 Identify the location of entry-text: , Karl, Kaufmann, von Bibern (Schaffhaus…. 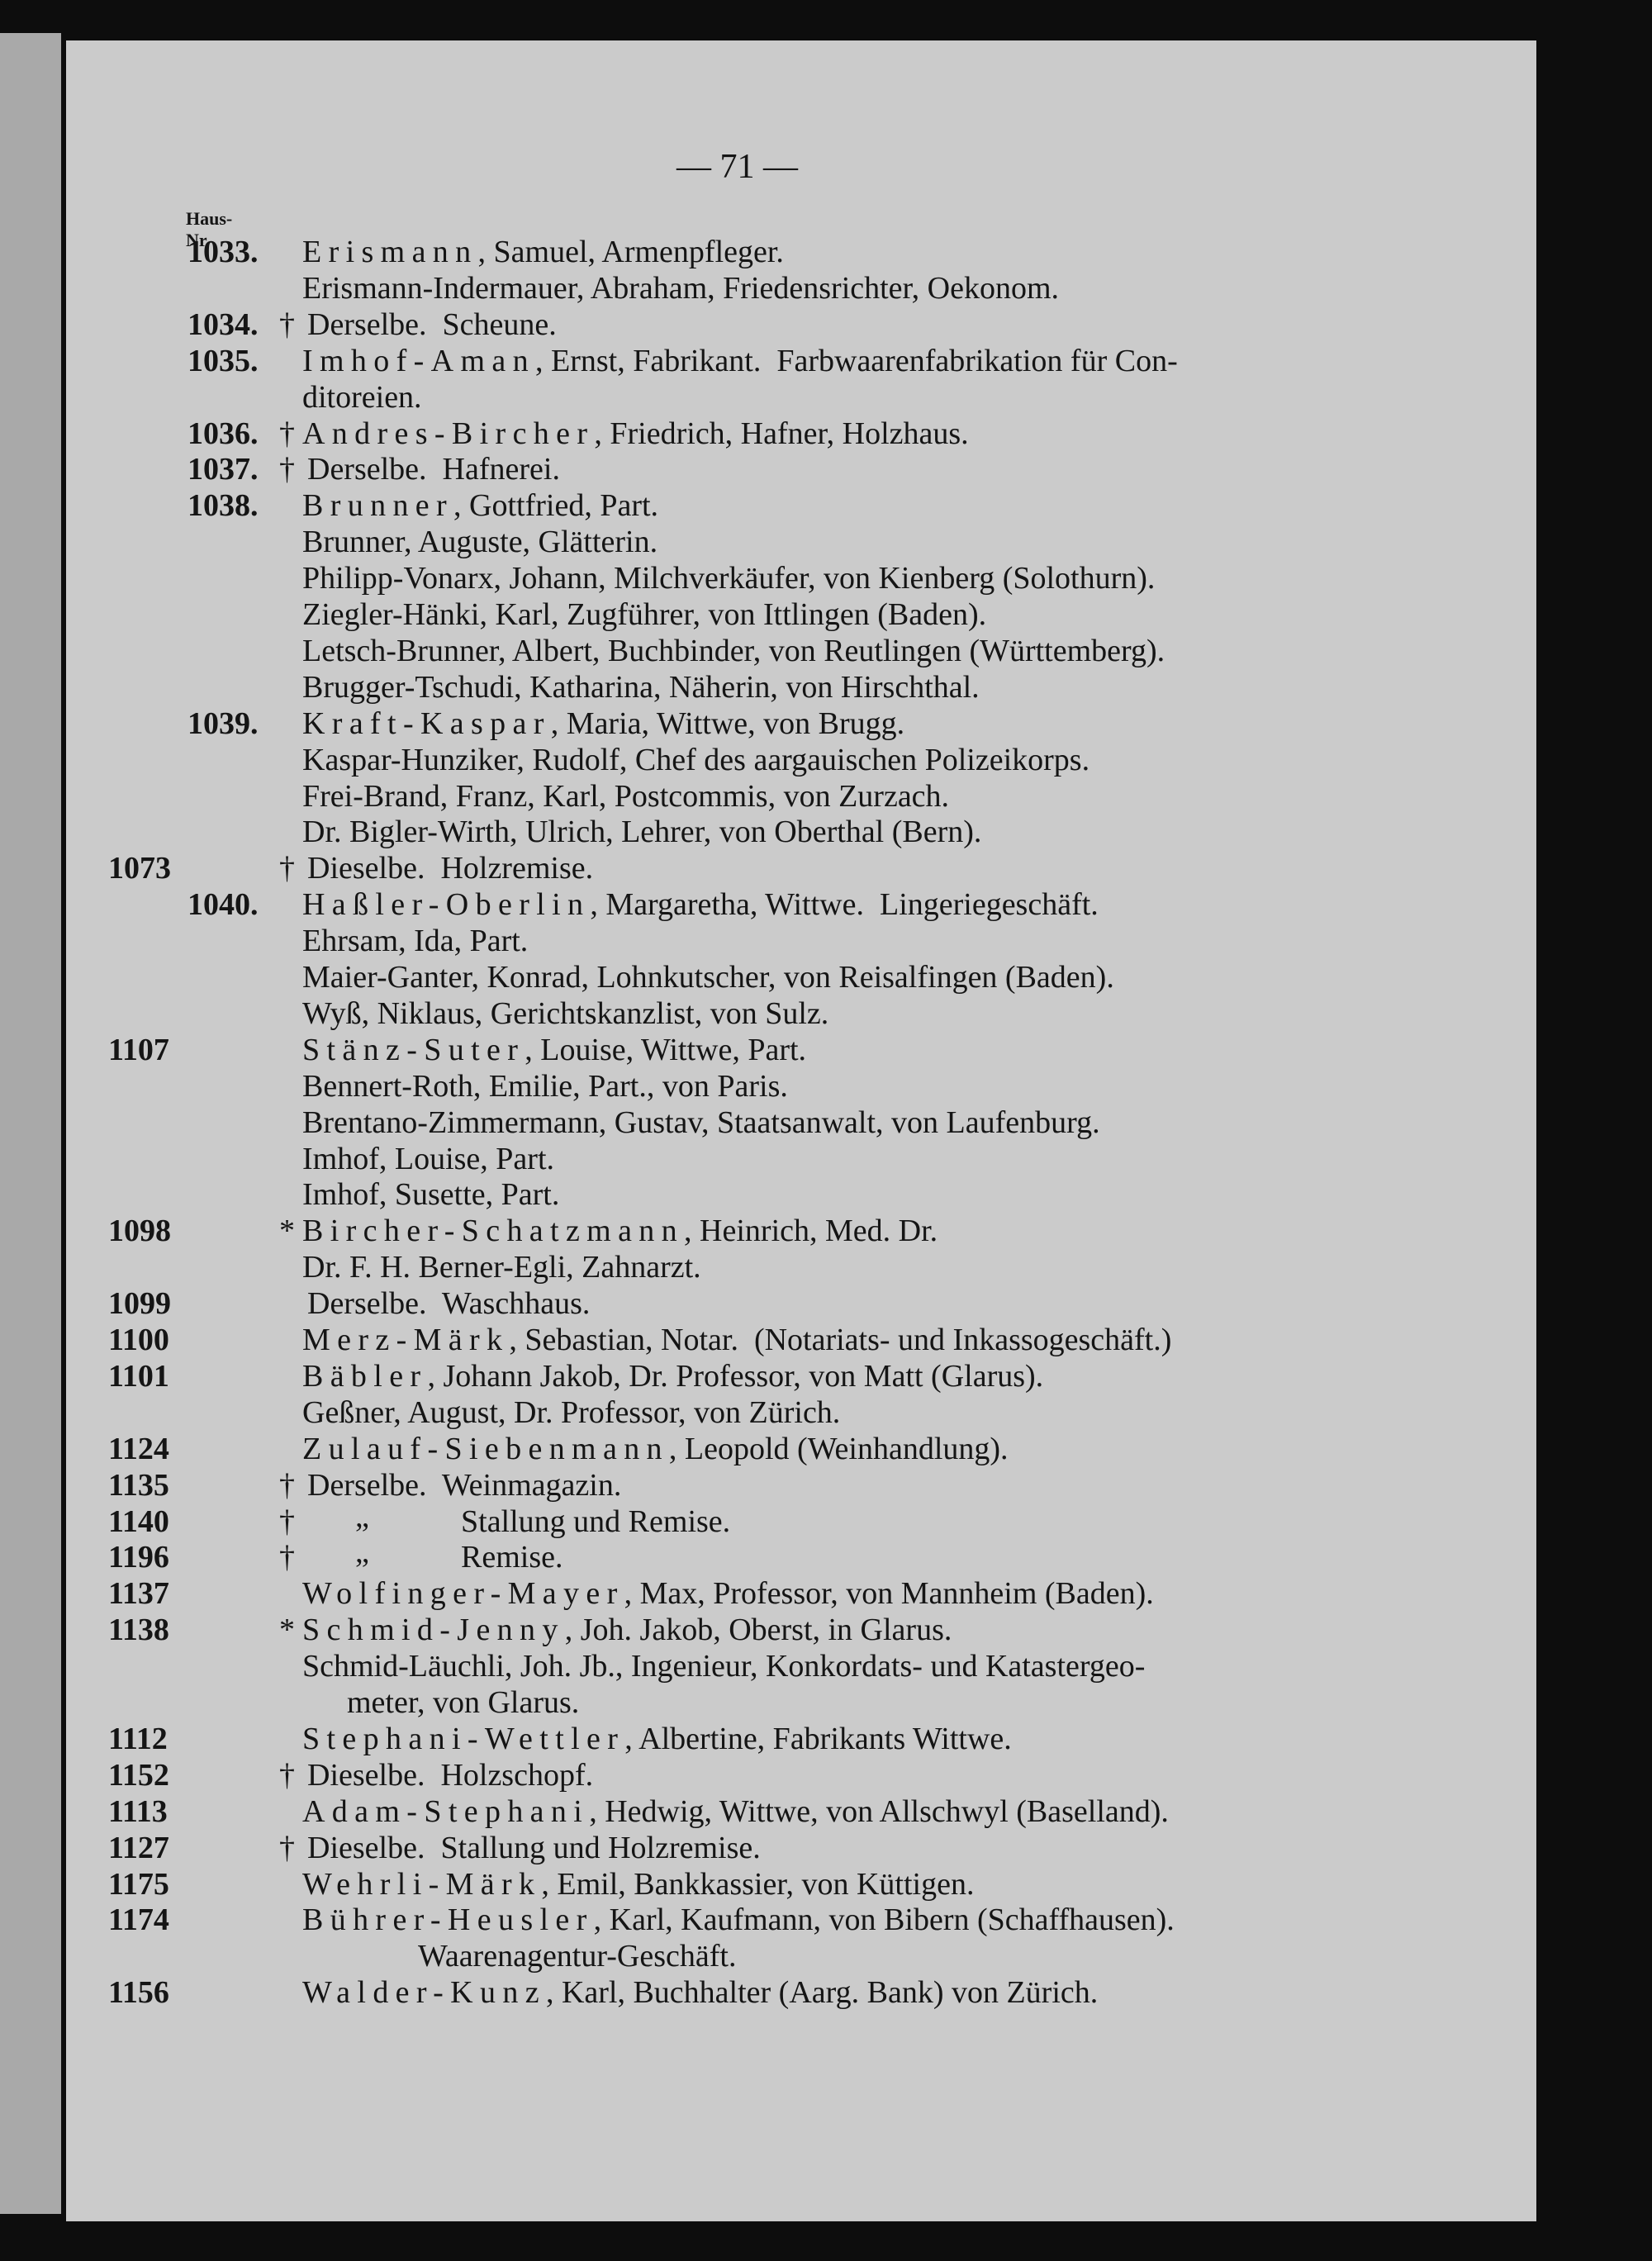
(884, 1920).